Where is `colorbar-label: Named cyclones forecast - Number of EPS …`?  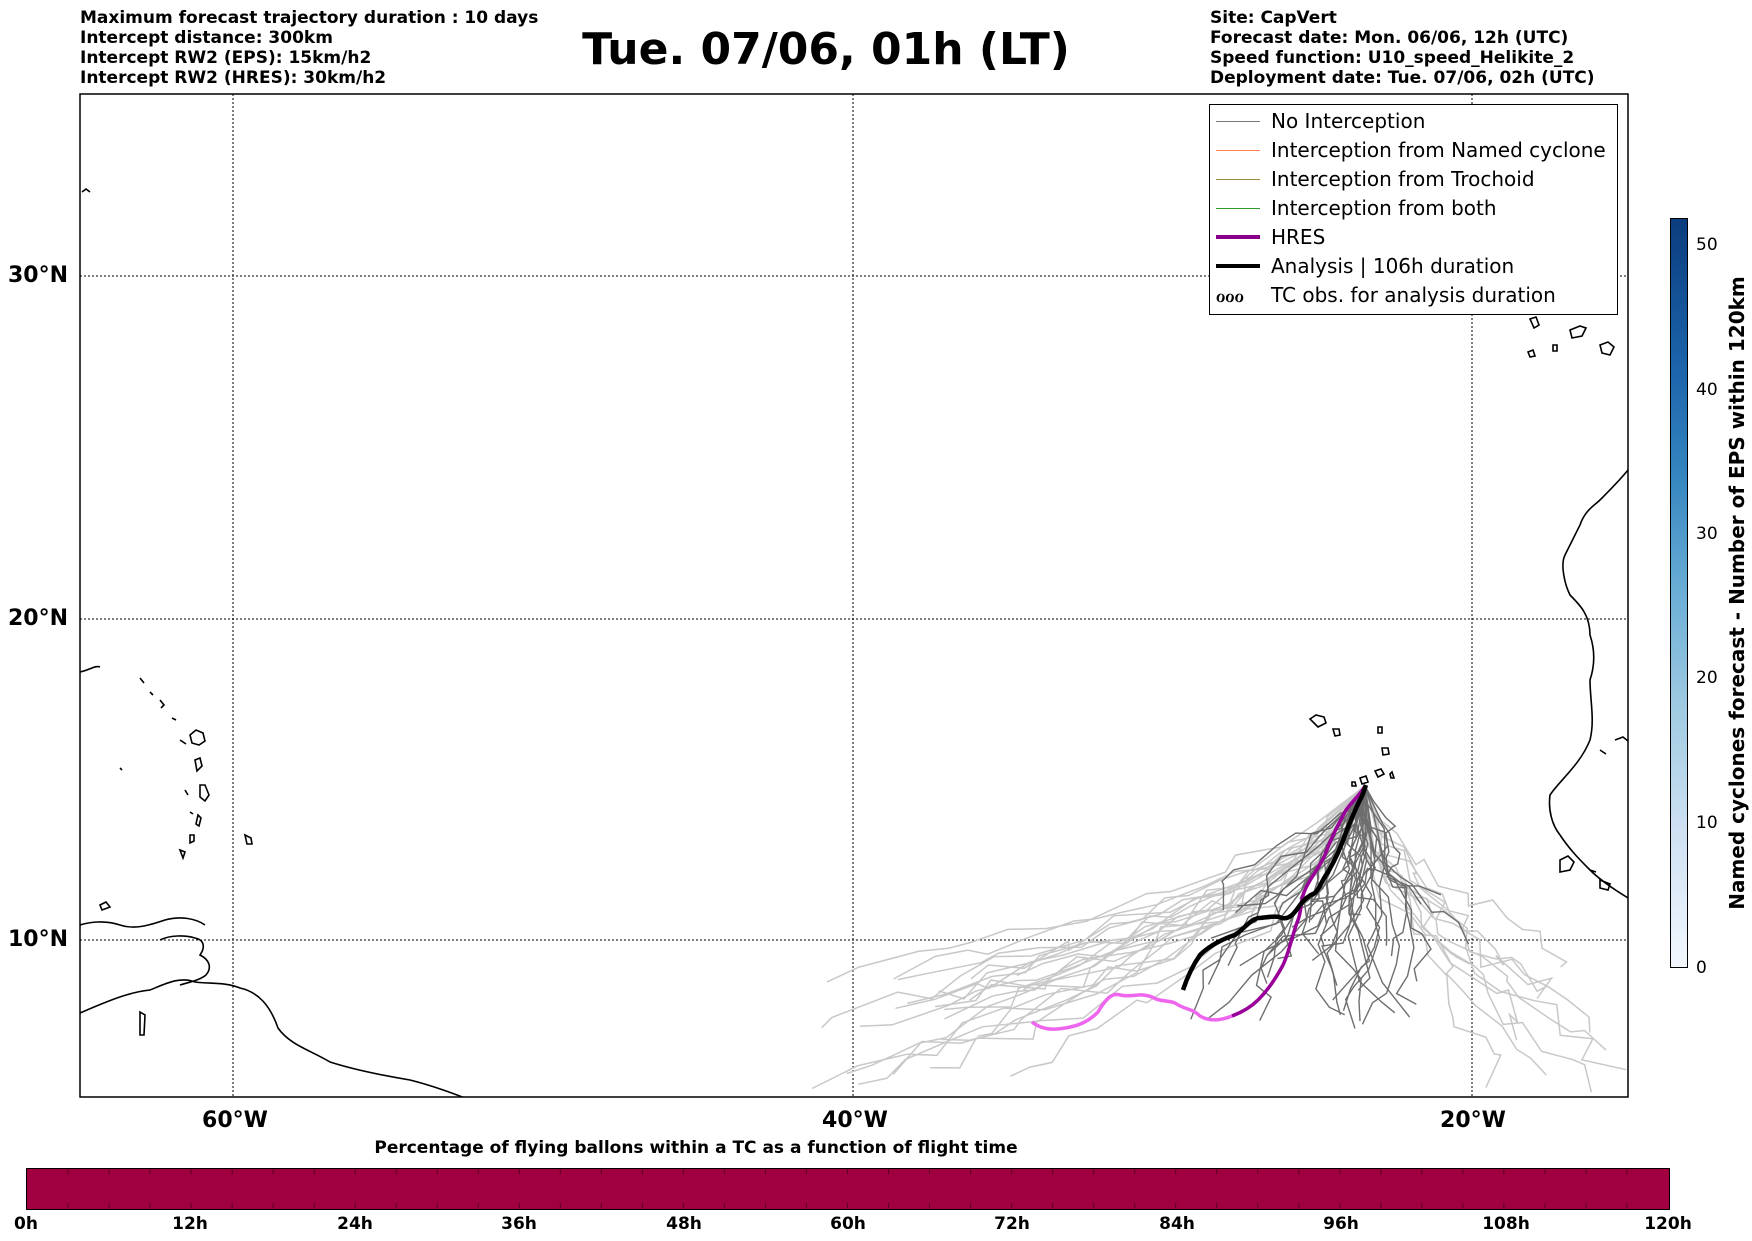
colorbar-label: Named cyclones forecast - Number of EPS … is located at coordinates (1737, 593).